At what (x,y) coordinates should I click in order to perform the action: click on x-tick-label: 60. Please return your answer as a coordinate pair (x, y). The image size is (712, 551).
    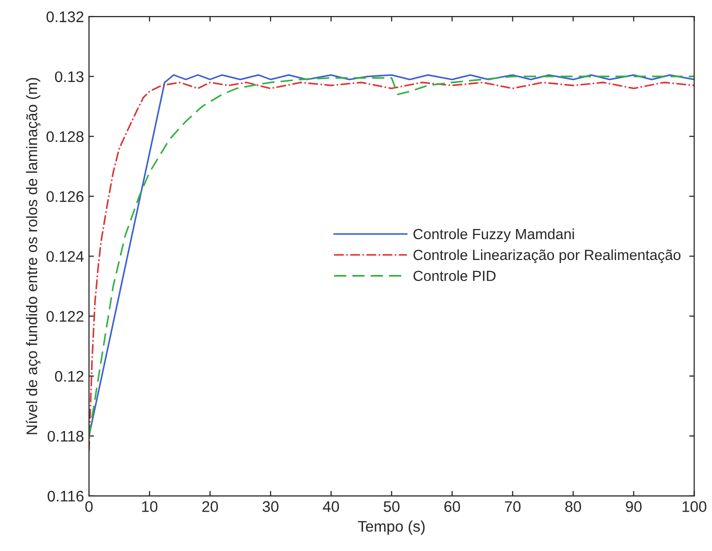
    Looking at the image, I should click on (452, 506).